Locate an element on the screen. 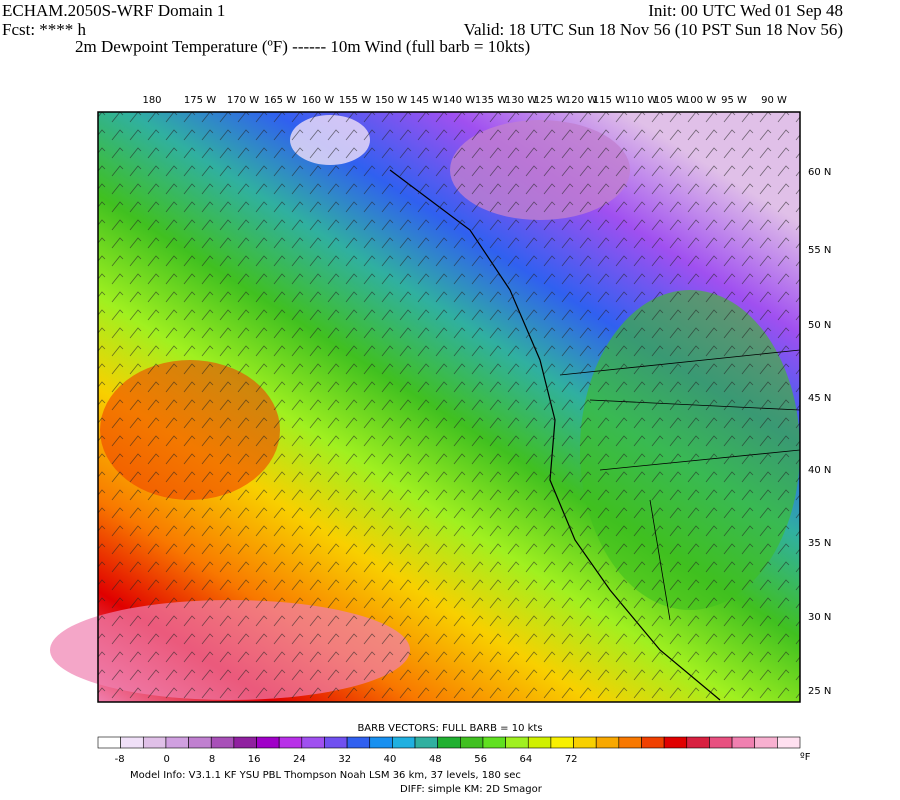 The width and height of the screenshot is (900, 800). longitude-label: 180 is located at coordinates (151, 100).